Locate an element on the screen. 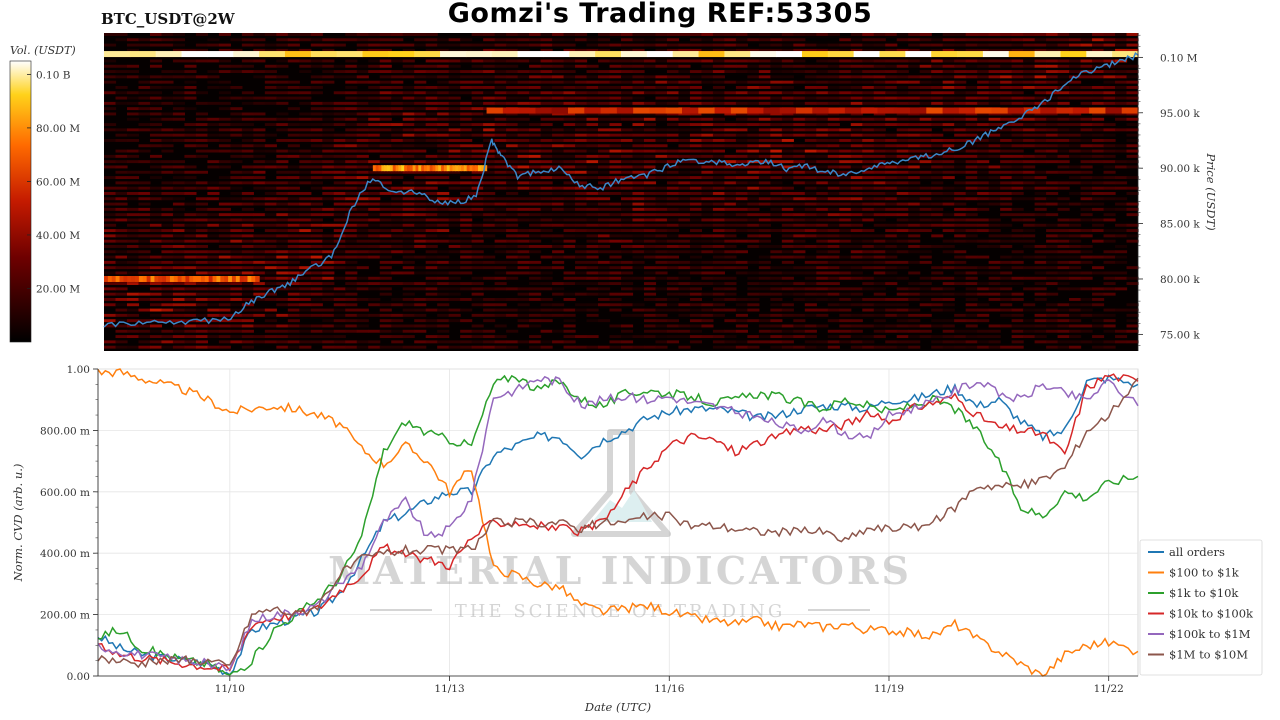 The height and width of the screenshot is (720, 1280). flask-icon is located at coordinates (621, 483).